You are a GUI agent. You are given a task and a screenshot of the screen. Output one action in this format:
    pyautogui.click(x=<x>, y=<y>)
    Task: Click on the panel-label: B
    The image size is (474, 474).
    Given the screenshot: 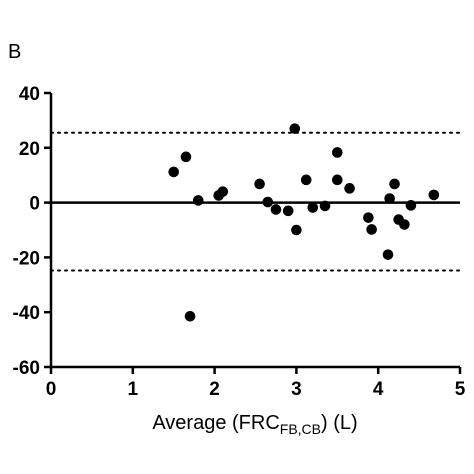 What is the action you would take?
    pyautogui.click(x=14, y=52)
    